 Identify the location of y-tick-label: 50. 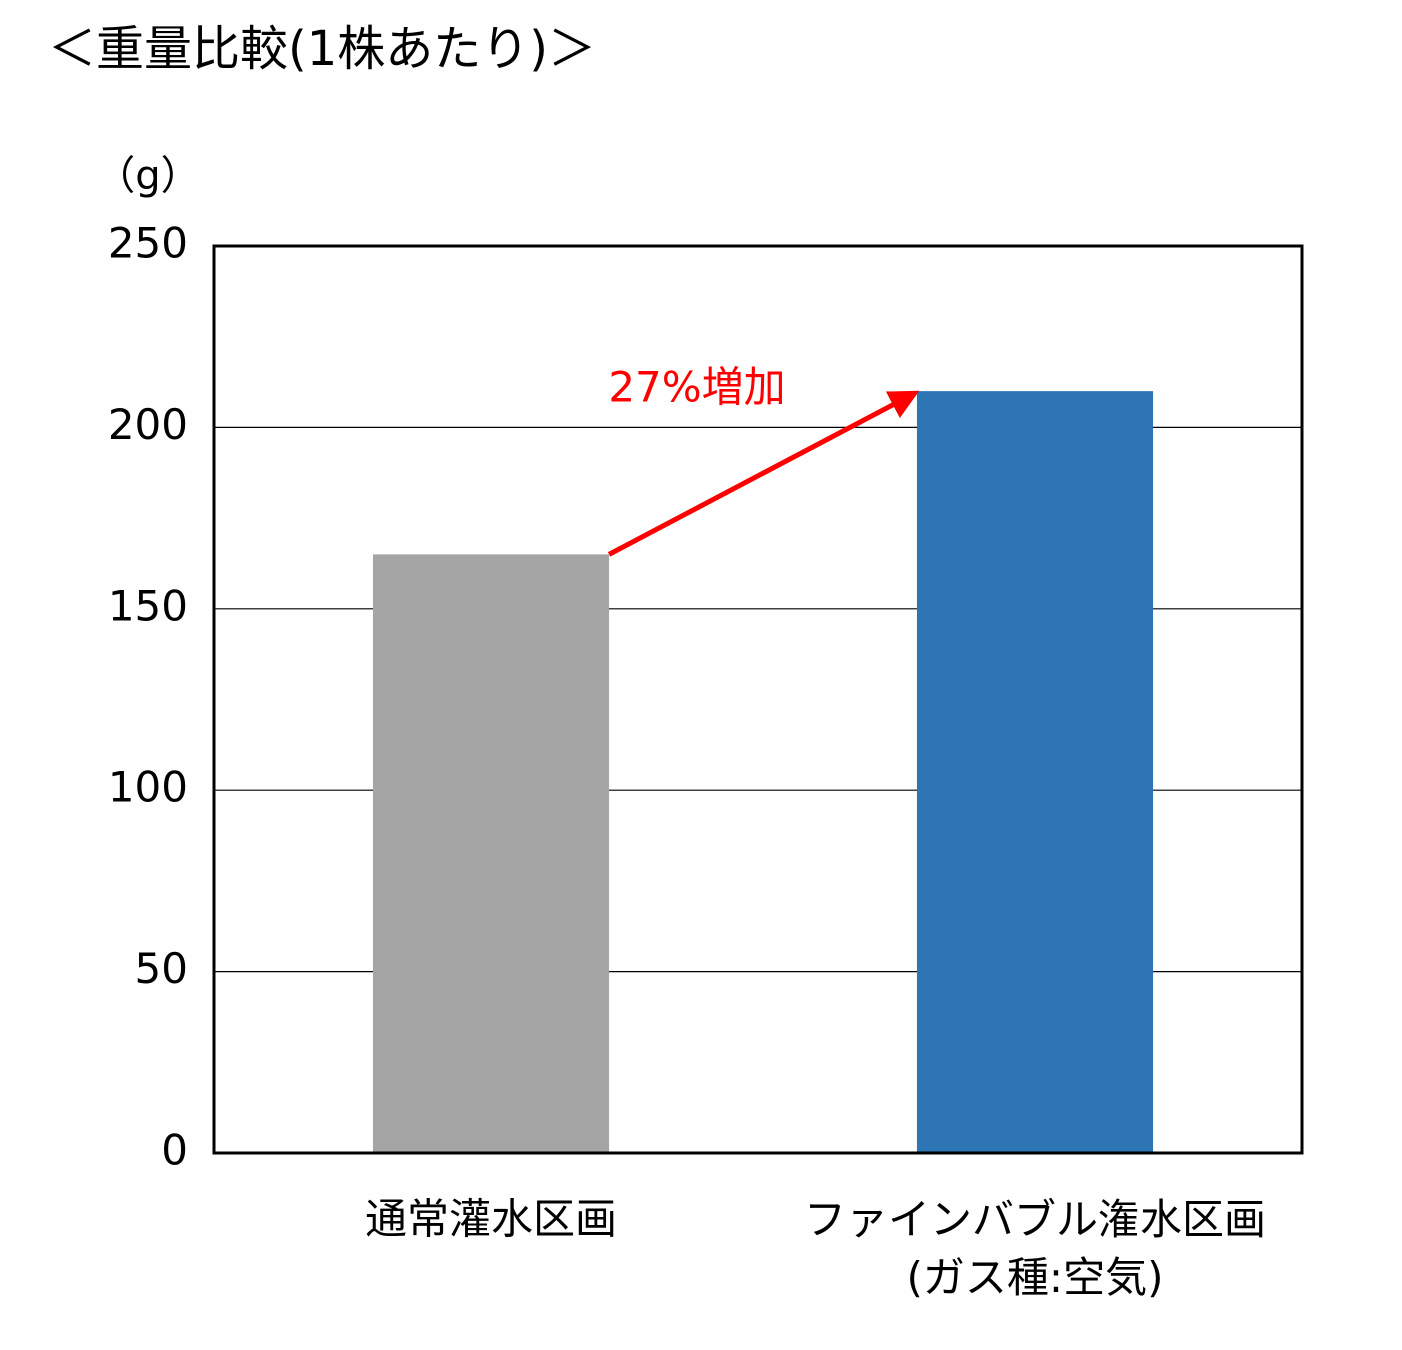
(161, 968).